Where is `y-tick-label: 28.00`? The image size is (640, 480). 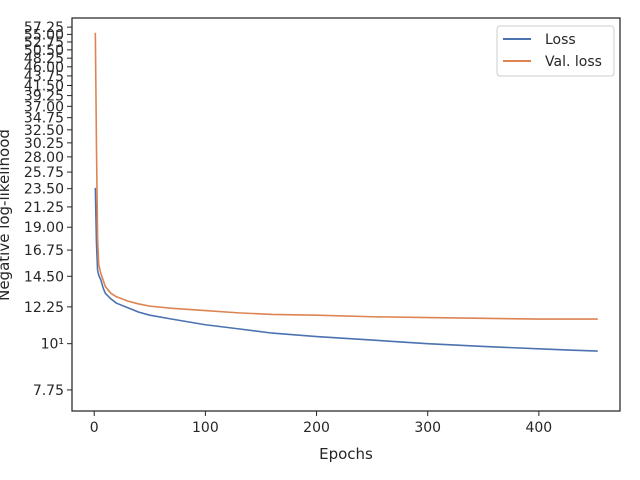
y-tick-label: 28.00 is located at coordinates (44, 158).